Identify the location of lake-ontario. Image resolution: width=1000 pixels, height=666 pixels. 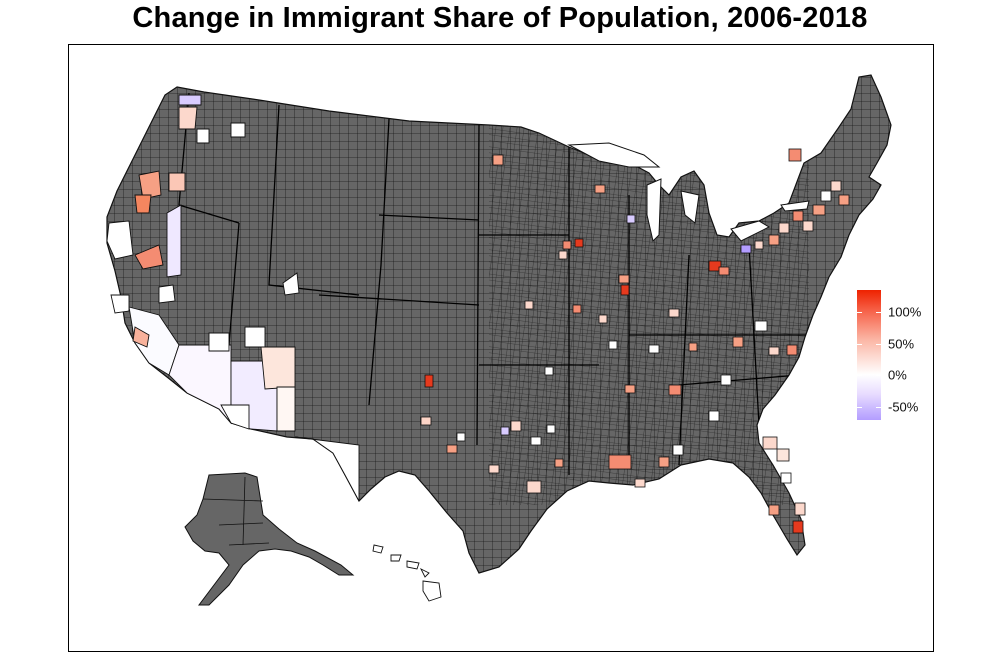
(795, 206).